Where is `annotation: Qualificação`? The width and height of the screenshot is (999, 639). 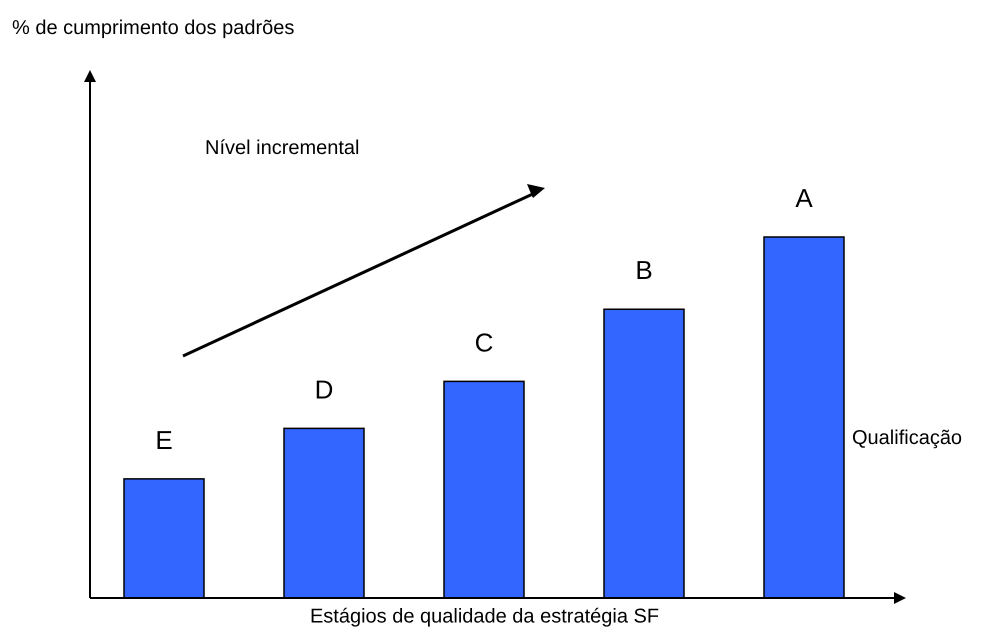 annotation: Qualificação is located at coordinates (907, 438).